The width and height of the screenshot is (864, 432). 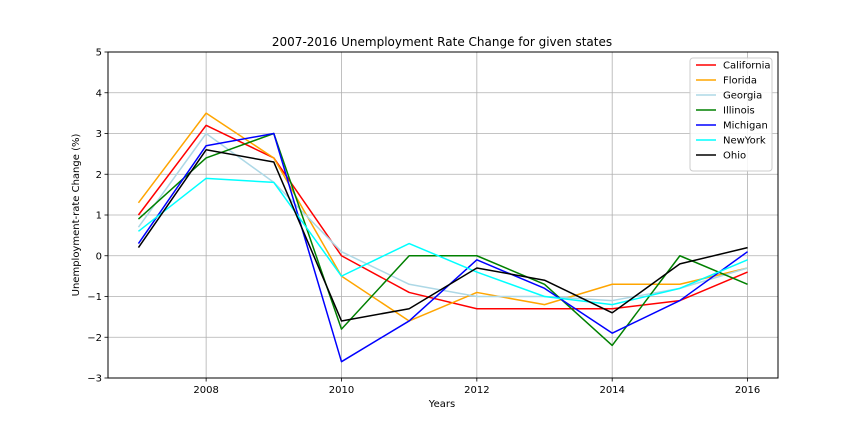 I want to click on legend-label: Ohio, so click(x=734, y=156).